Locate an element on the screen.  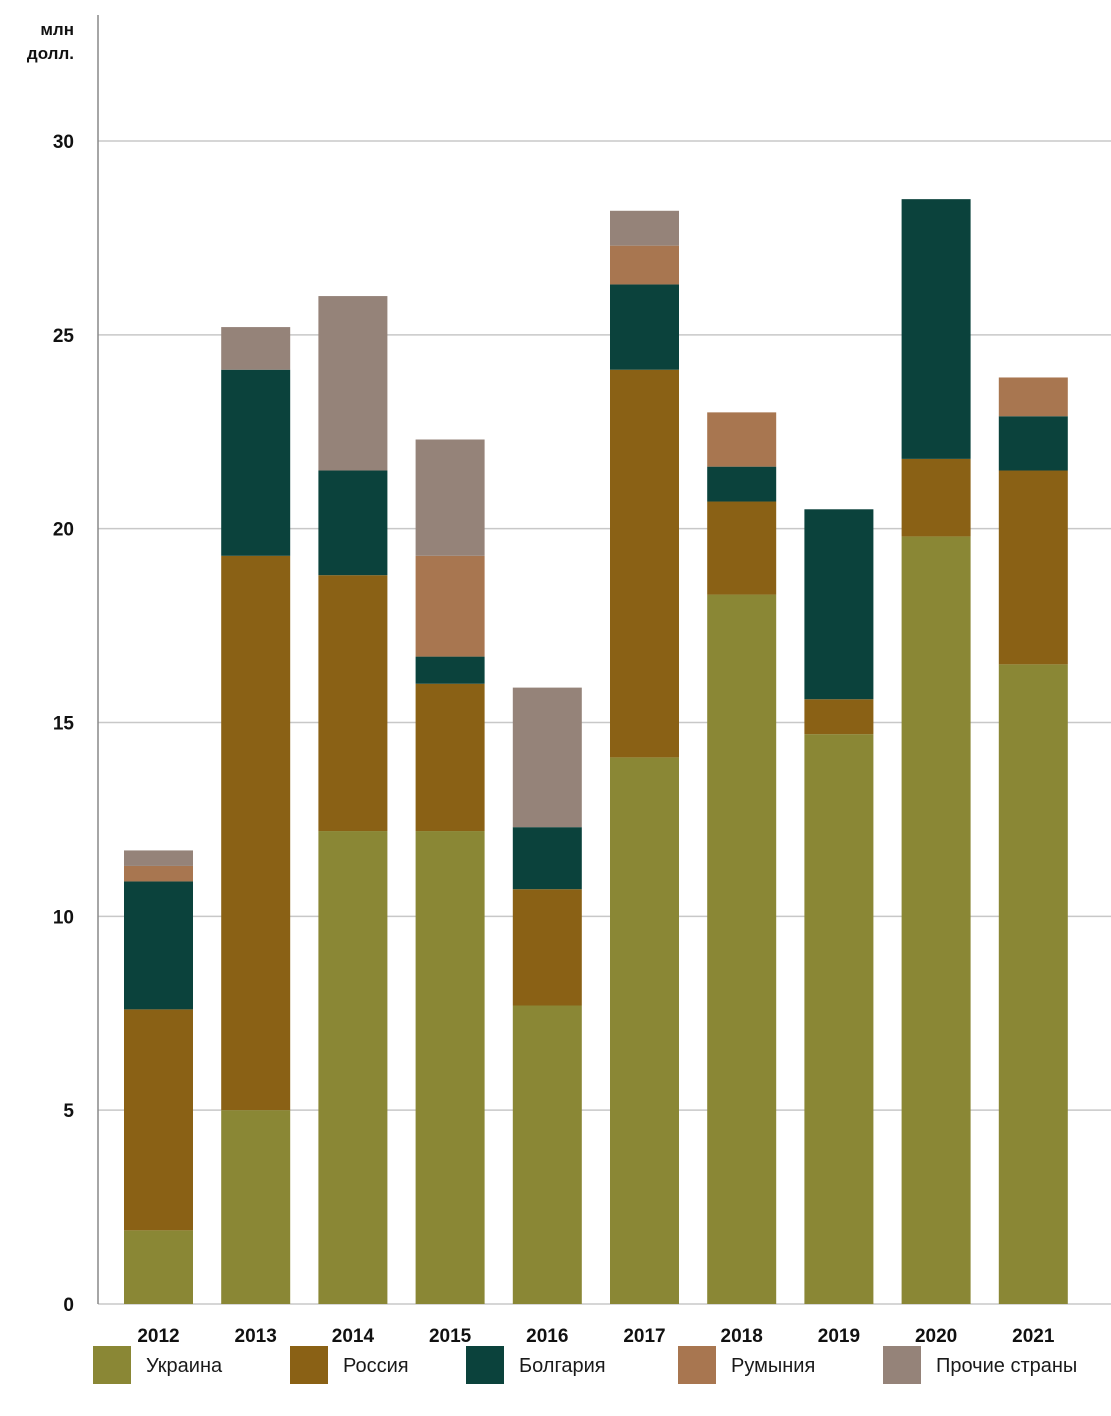
bar-stack-2017 is located at coordinates (644, 757).